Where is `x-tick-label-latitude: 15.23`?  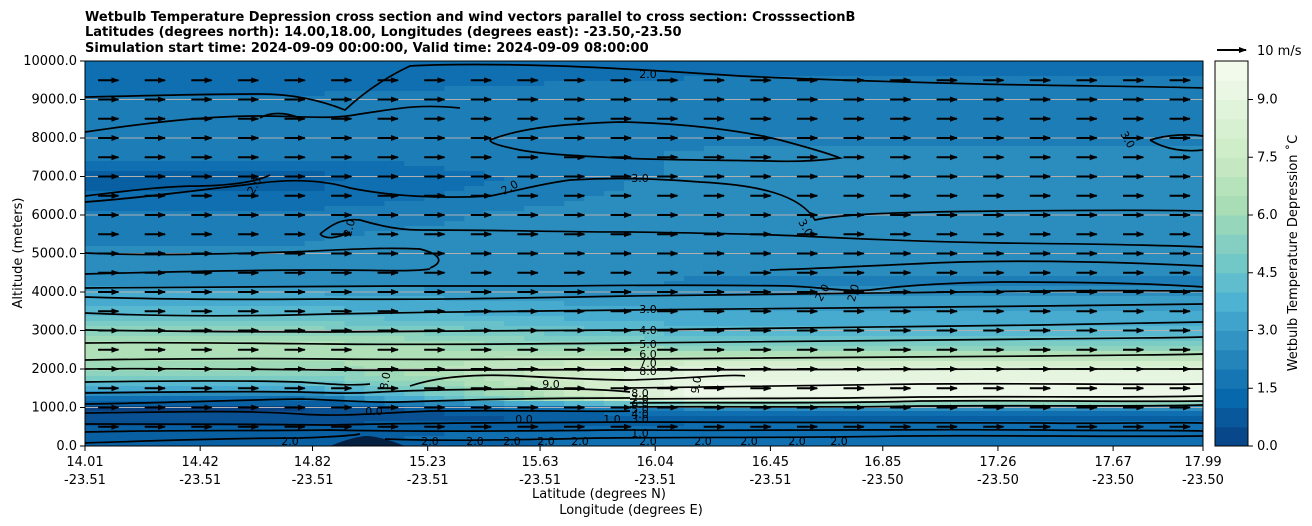 x-tick-label-latitude: 15.23 is located at coordinates (427, 462).